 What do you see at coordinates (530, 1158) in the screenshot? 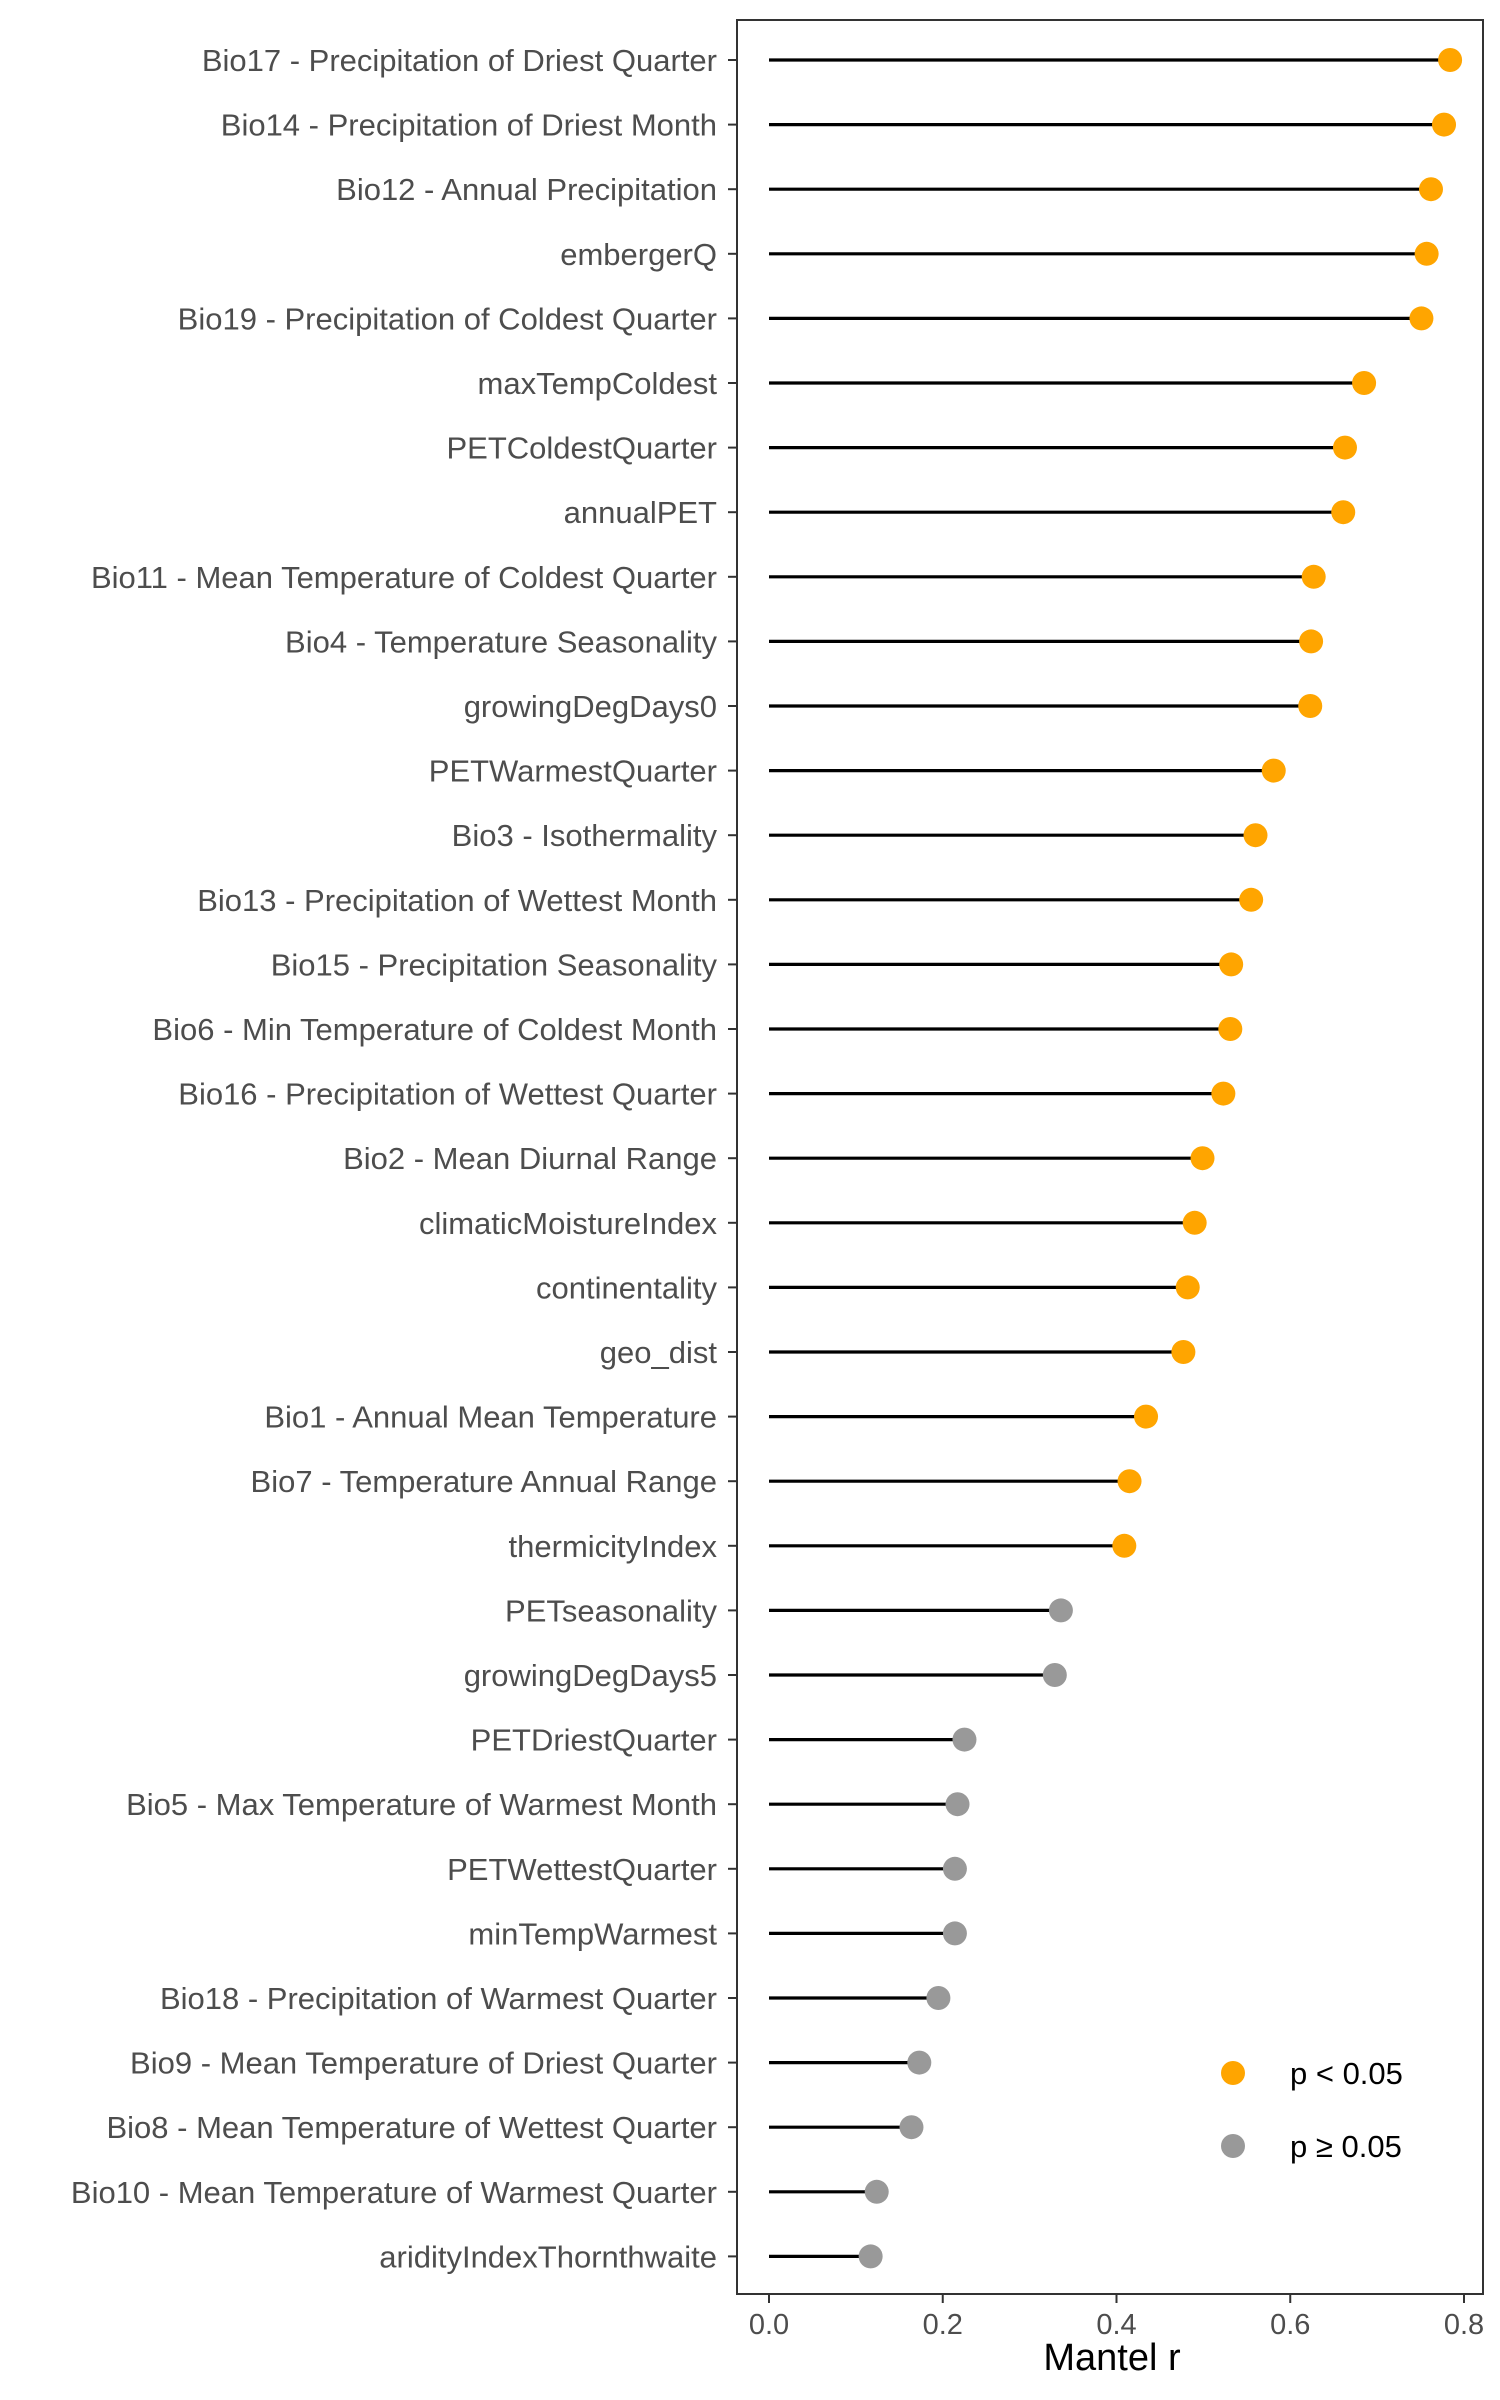
I see `y-tick-label: Bio2 - Mean Diurnal Range` at bounding box center [530, 1158].